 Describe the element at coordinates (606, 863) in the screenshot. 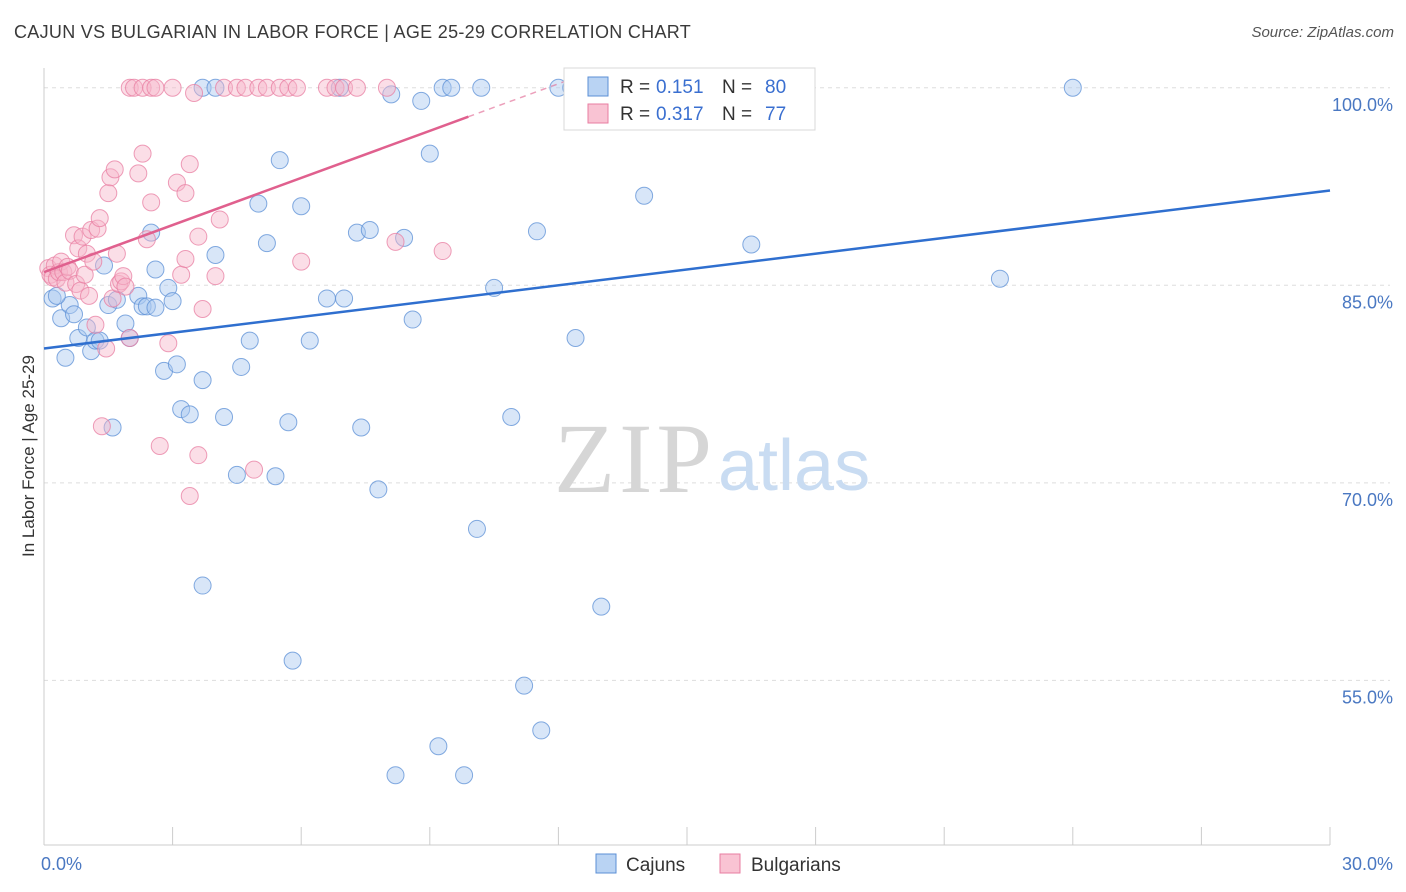

I see `bottom-legend-swatch-cajuns` at that location.